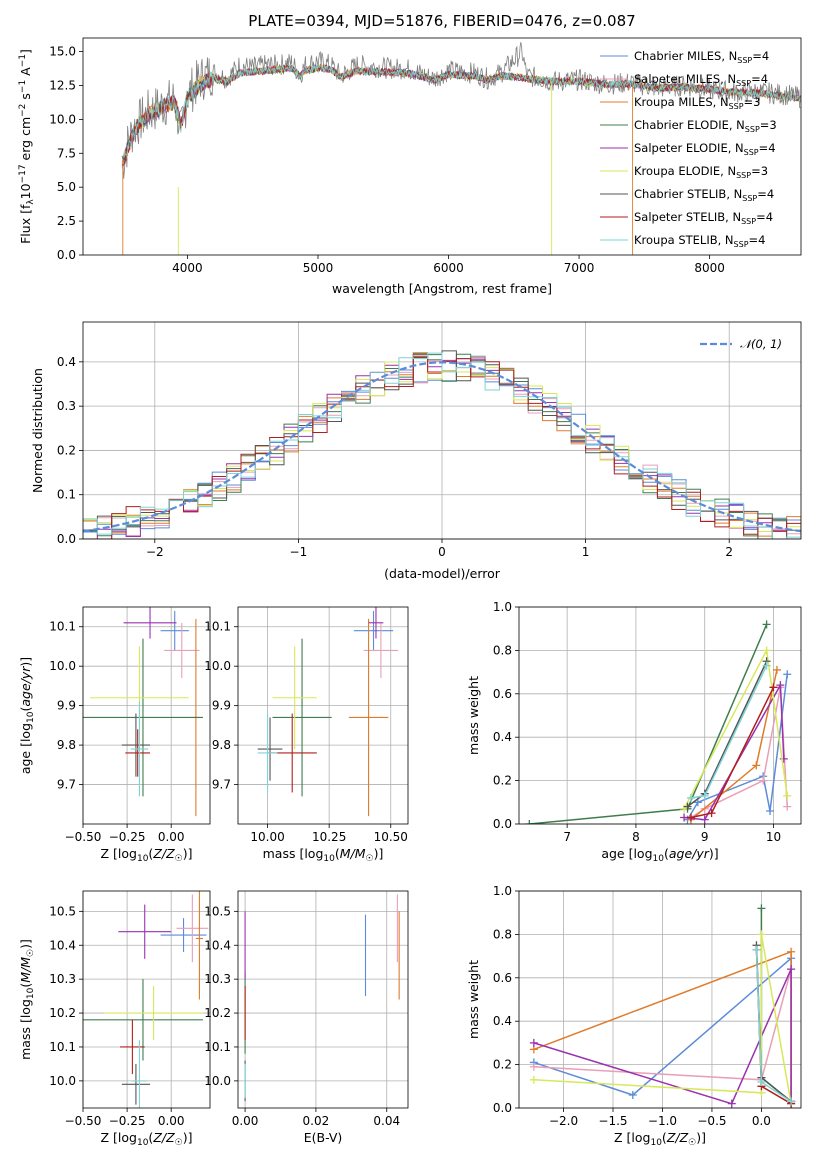 This screenshot has height=1170, width=819. I want to click on massweight-vs-Z-frame, so click(660, 999).